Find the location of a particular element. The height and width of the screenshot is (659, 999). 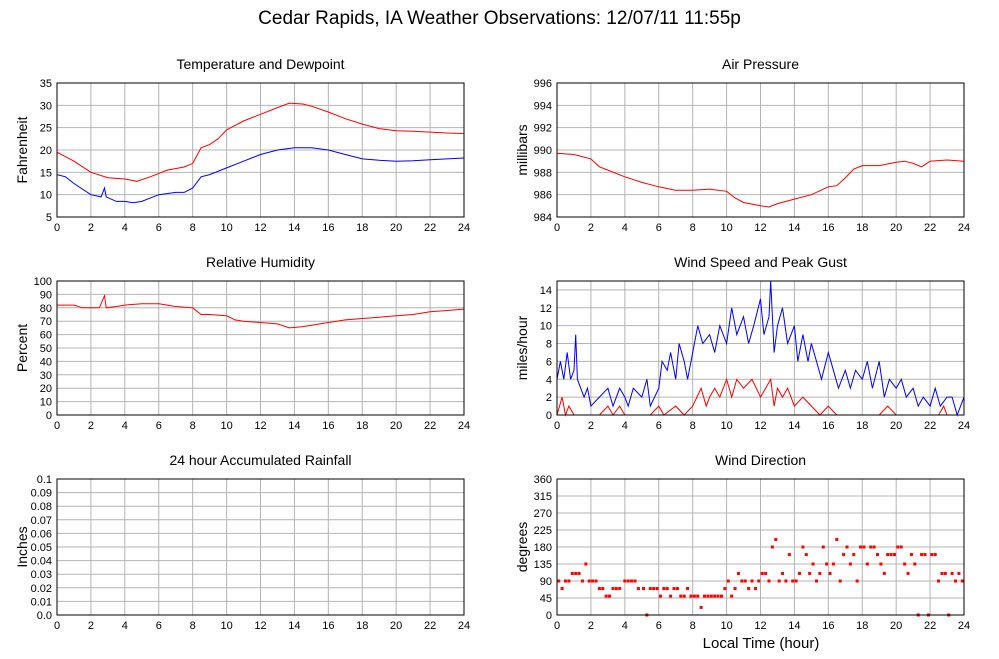

y-tick-label: 0.03 is located at coordinates (41, 575).